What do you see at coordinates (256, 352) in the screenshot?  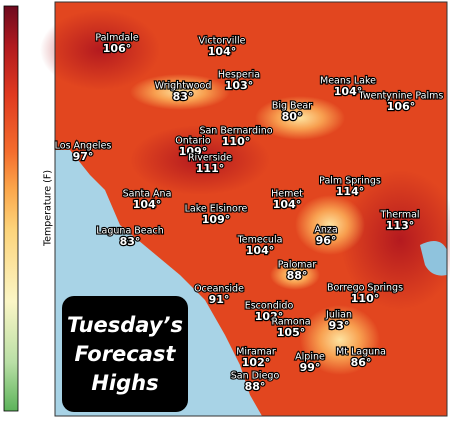 I see `city-name: Miramar` at bounding box center [256, 352].